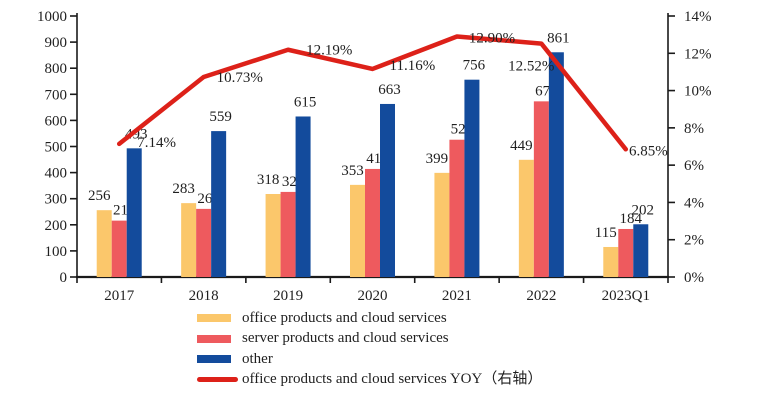 The height and width of the screenshot is (403, 770). What do you see at coordinates (457, 208) in the screenshot?
I see `bar-series1-2021` at bounding box center [457, 208].